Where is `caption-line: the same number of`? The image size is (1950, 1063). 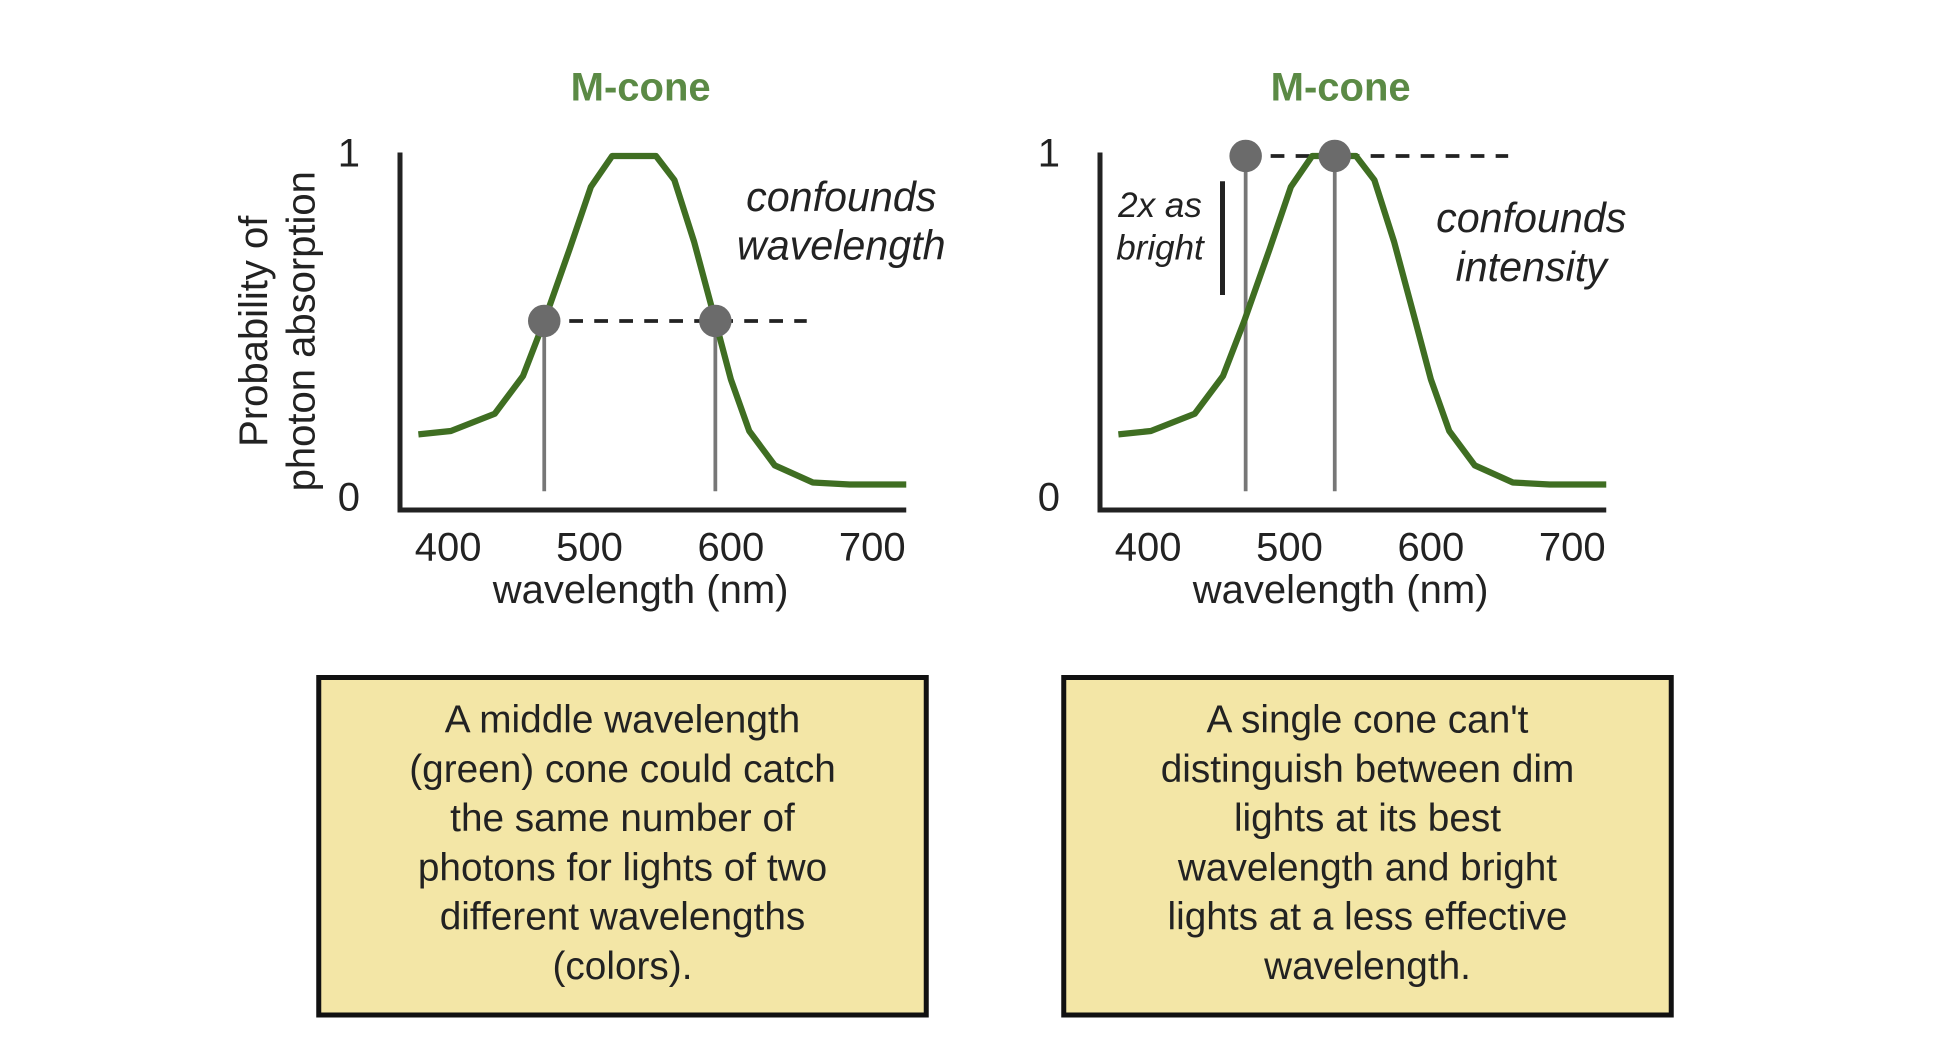
caption-line: the same number of is located at coordinates (622, 818).